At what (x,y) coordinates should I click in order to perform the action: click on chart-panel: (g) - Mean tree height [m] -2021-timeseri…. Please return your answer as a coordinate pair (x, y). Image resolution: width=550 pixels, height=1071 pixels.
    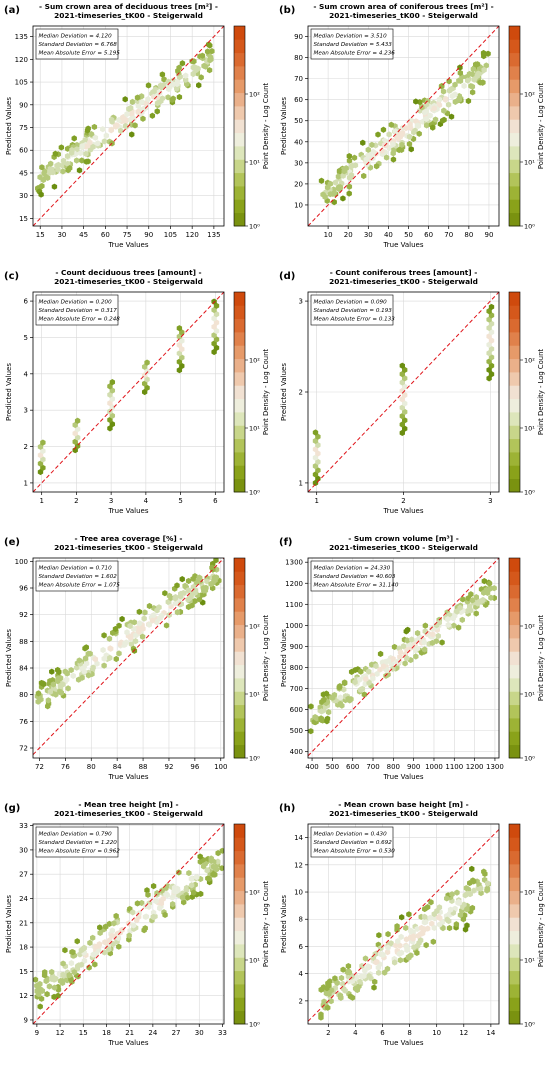
    Looking at the image, I should click on (137, 923).